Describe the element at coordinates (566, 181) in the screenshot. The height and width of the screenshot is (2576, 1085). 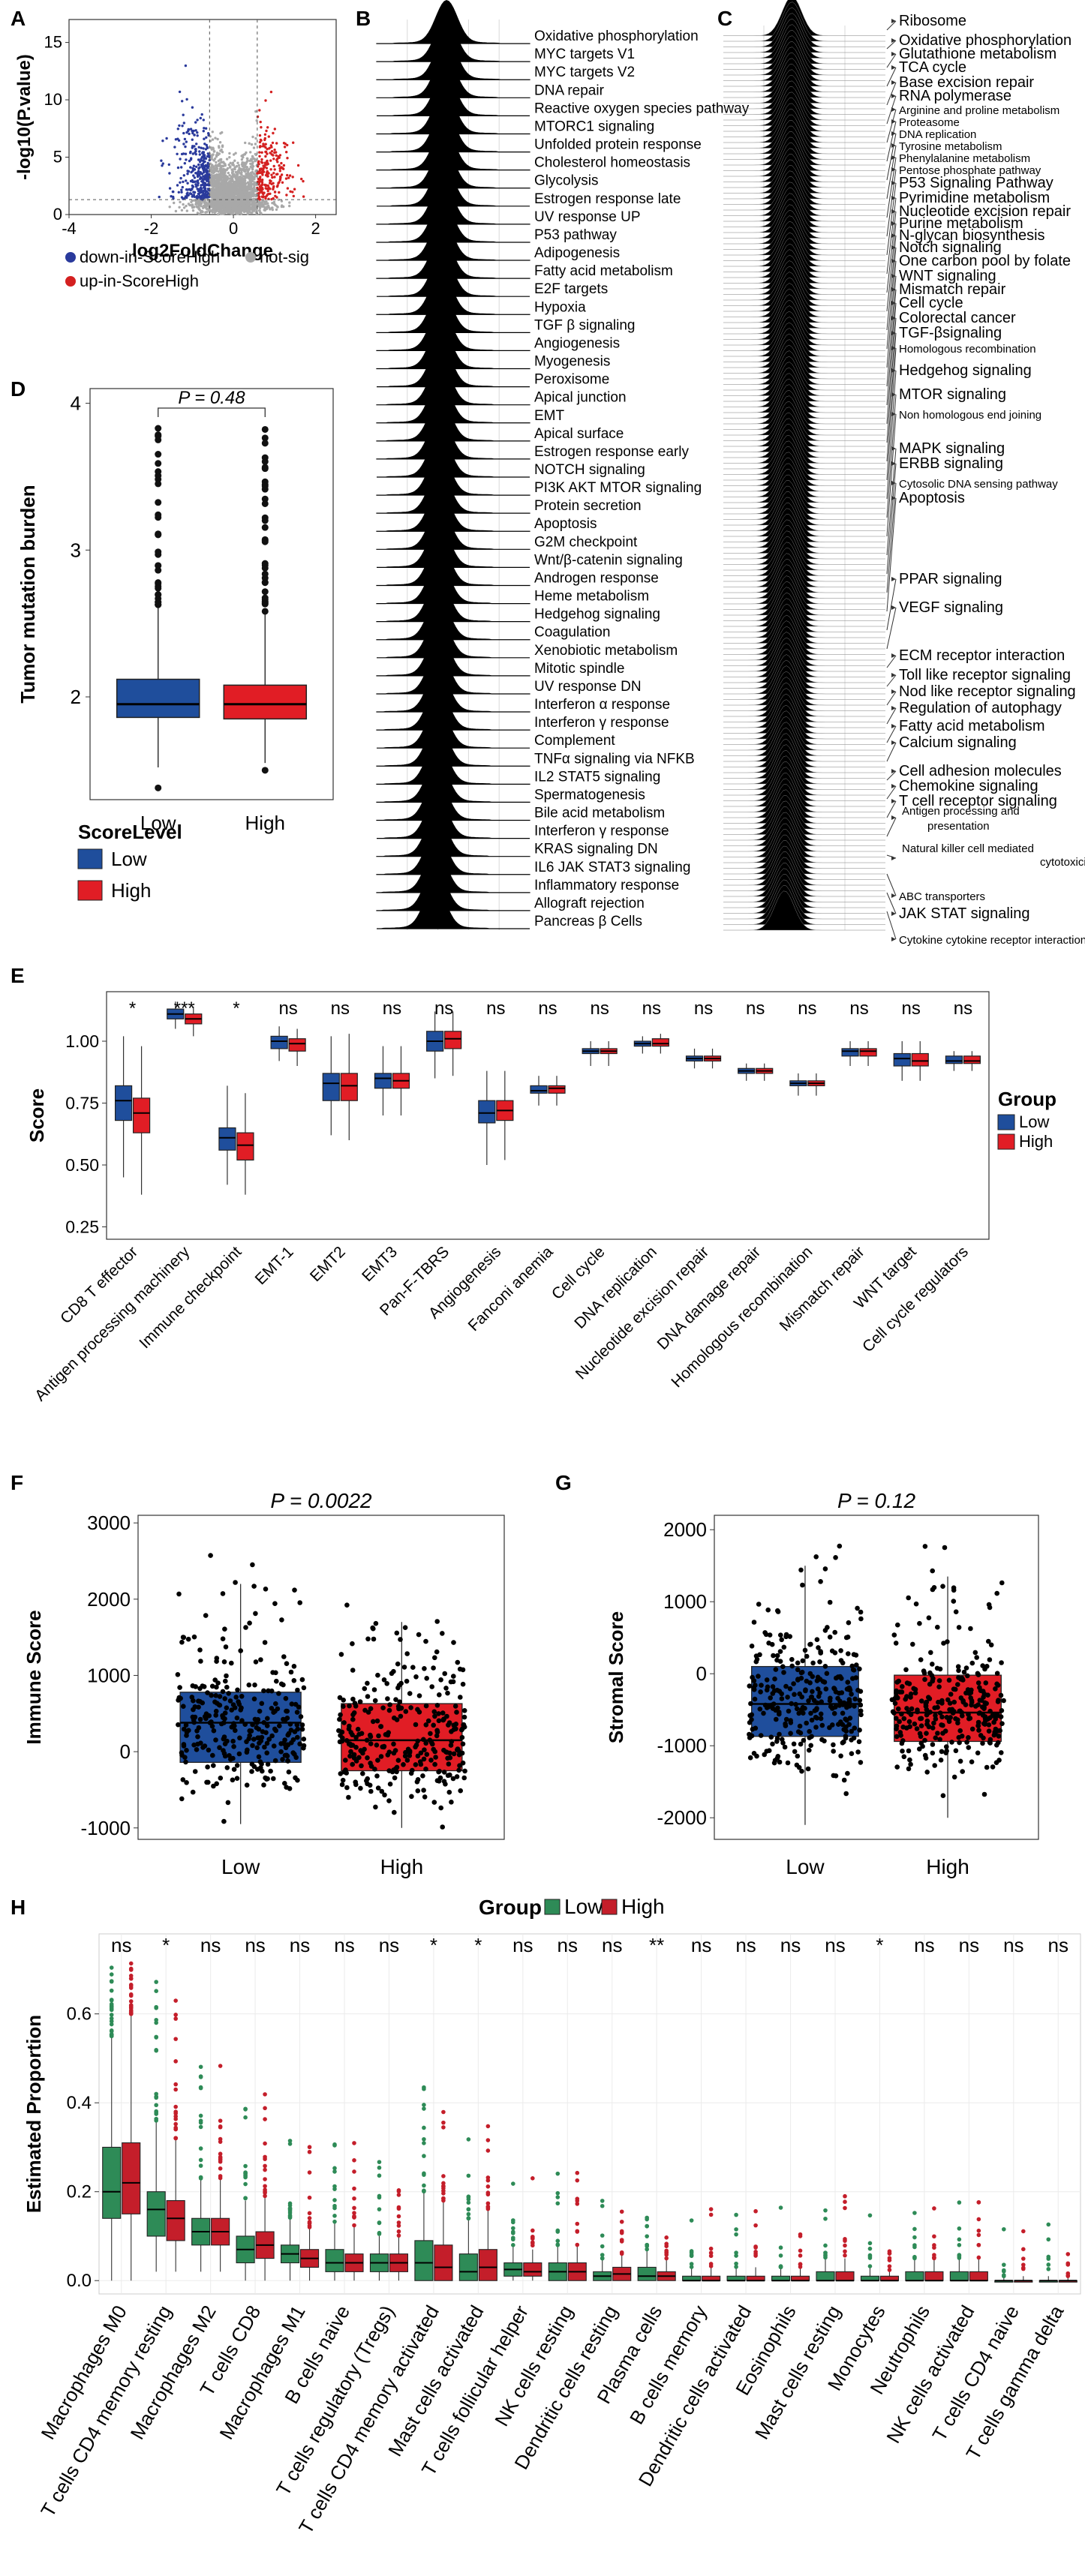
I see `pathway-label: Glycolysis` at that location.